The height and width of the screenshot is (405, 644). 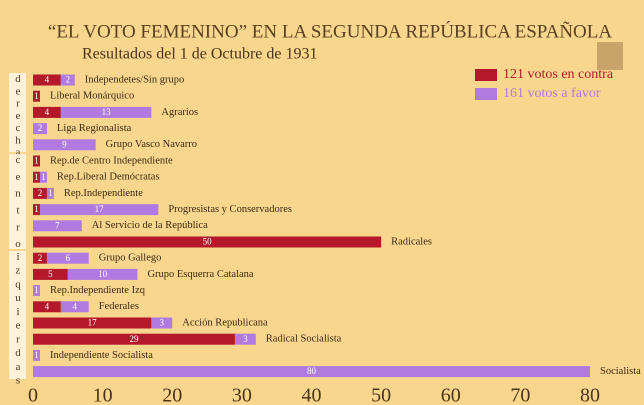 What do you see at coordinates (111, 160) in the screenshot?
I see `category-label: Rep.de Centro Independiente` at bounding box center [111, 160].